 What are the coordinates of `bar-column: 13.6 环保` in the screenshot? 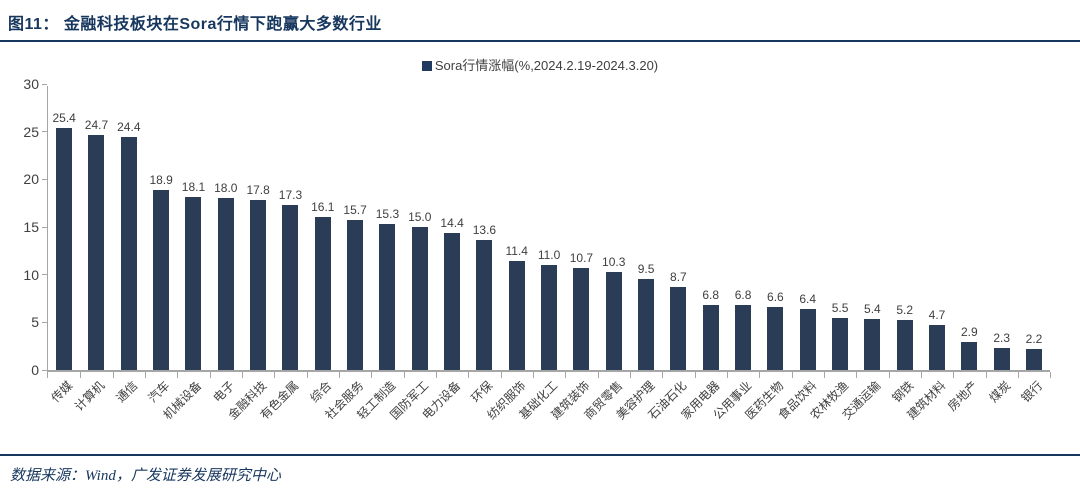 It's located at (485, 245).